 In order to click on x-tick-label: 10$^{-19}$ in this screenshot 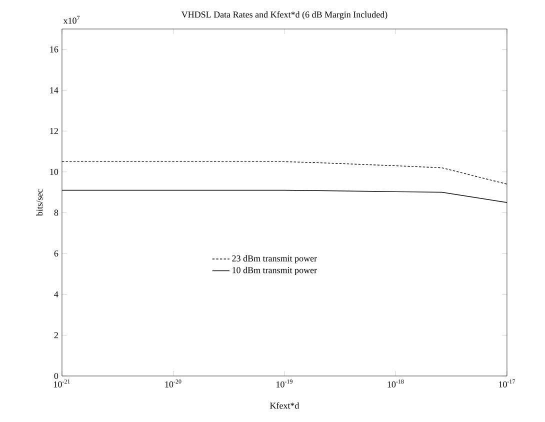, I will do `click(284, 384)`.